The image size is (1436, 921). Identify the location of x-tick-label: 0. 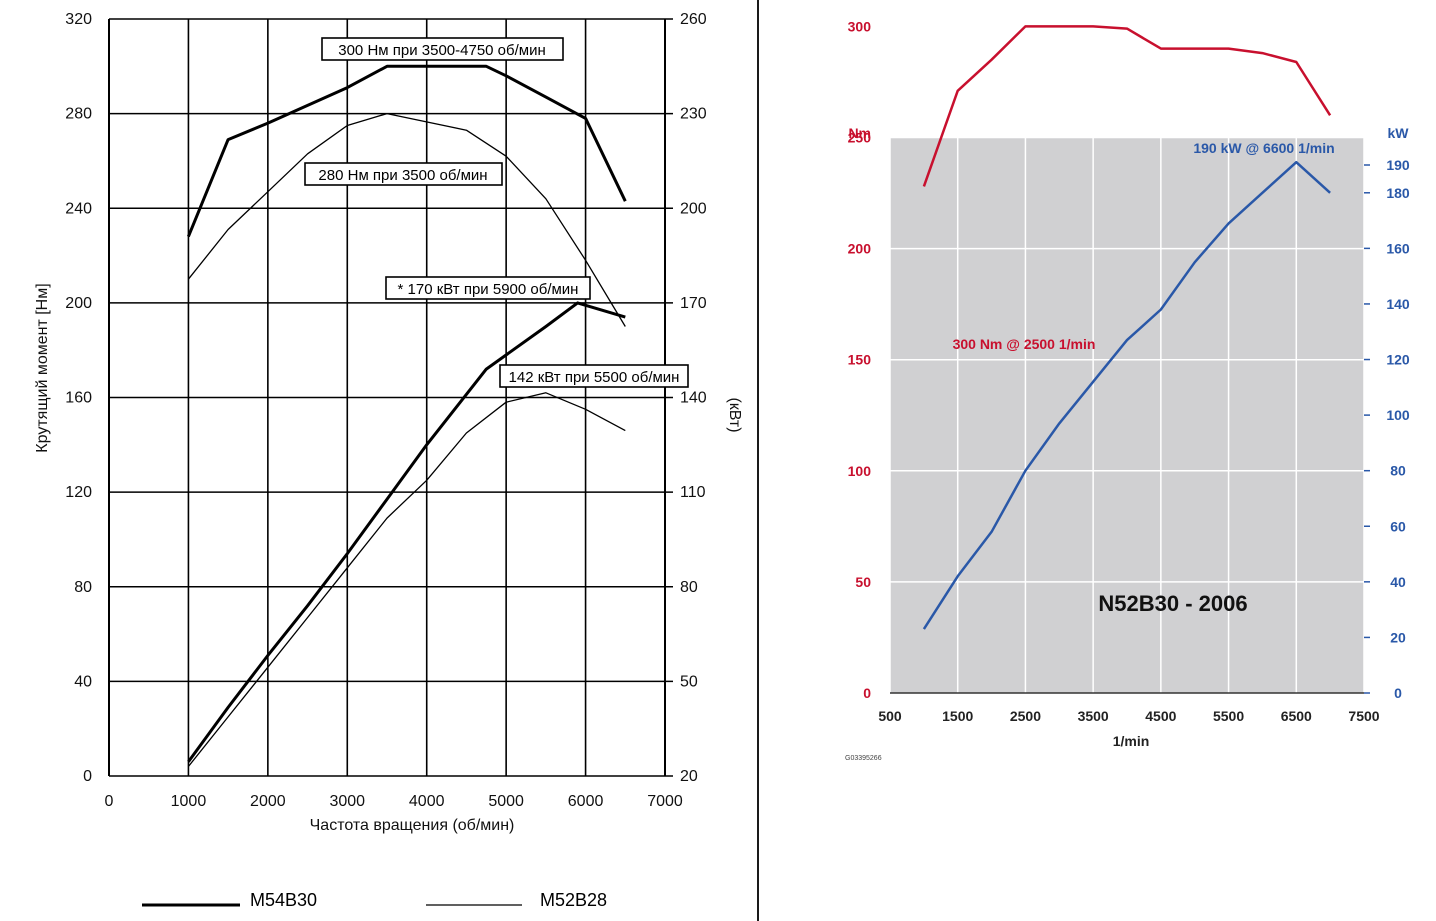
(109, 801).